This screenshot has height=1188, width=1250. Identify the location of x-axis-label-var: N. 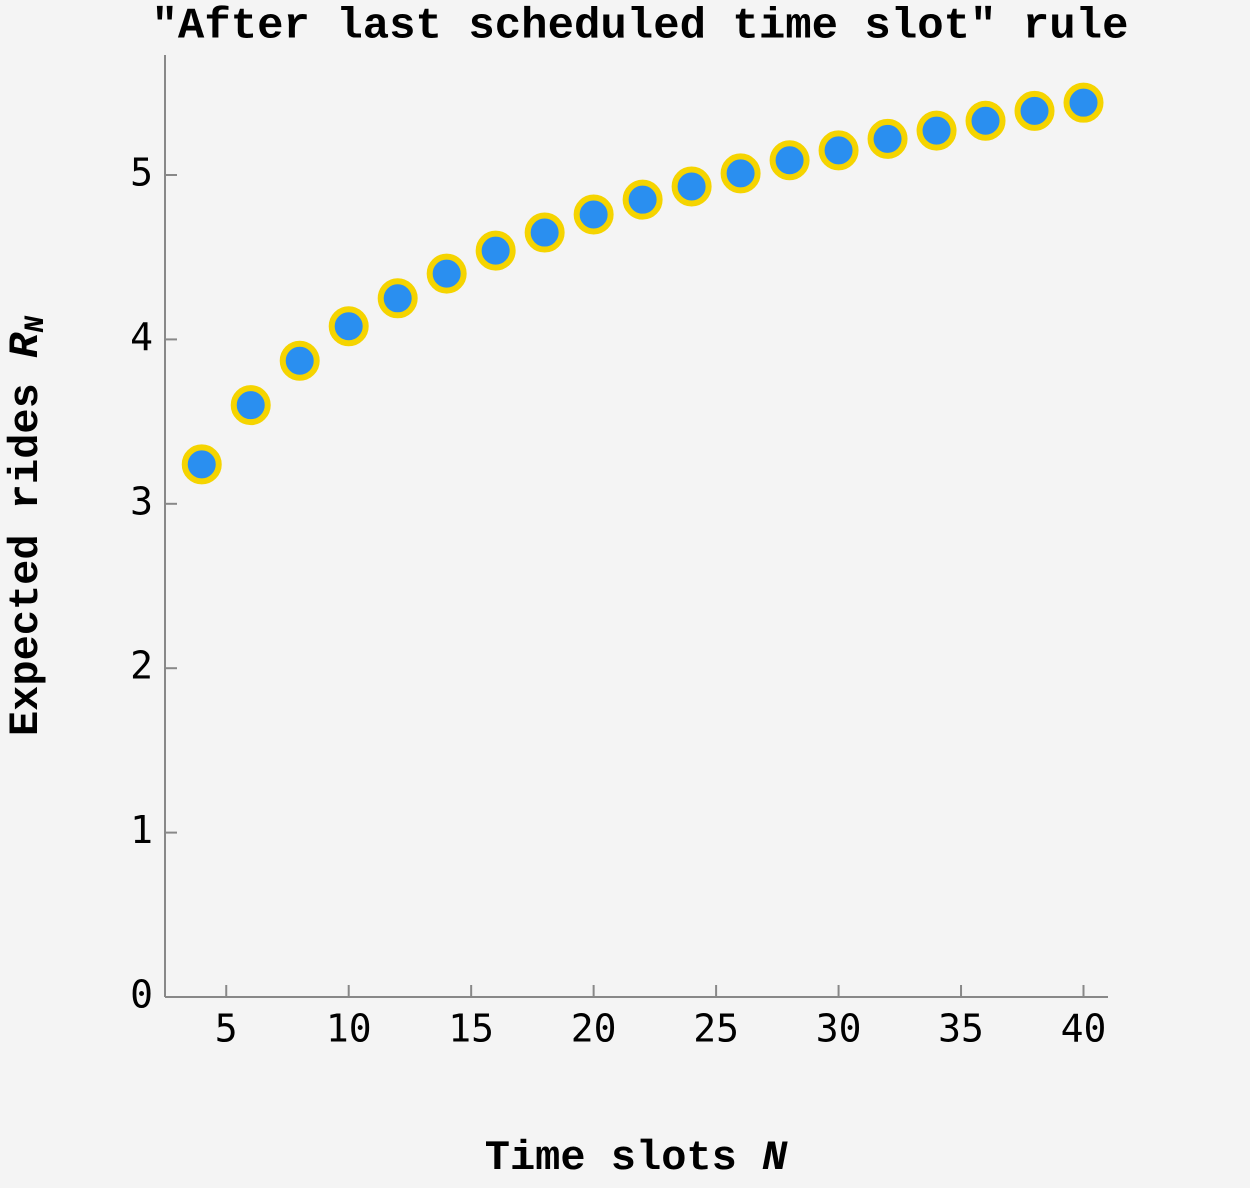
(775, 1158).